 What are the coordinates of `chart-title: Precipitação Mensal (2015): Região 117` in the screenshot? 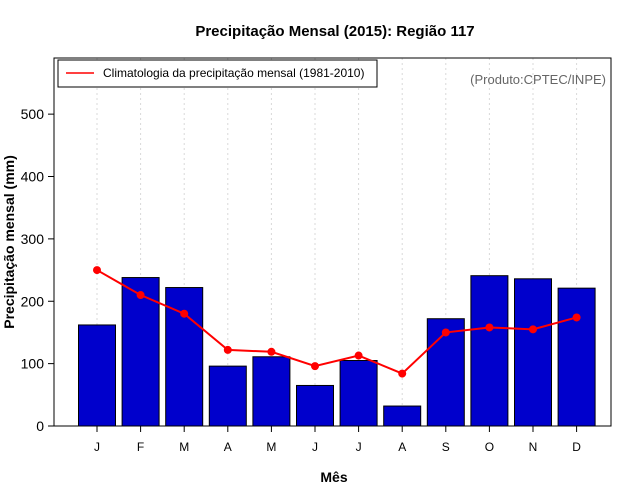 It's located at (334, 31).